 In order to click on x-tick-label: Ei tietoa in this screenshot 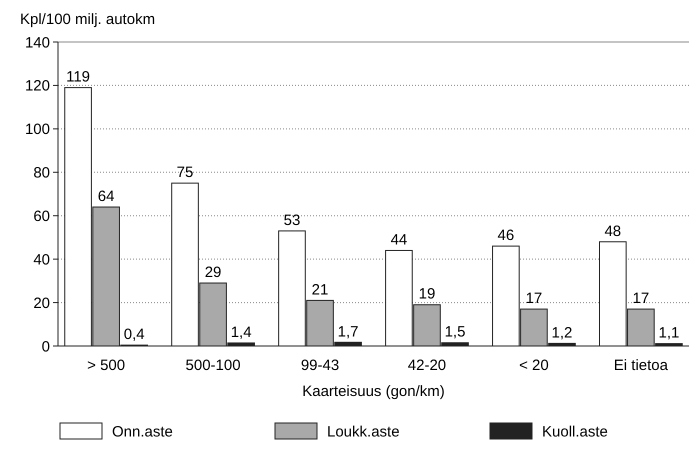, I will do `click(641, 365)`.